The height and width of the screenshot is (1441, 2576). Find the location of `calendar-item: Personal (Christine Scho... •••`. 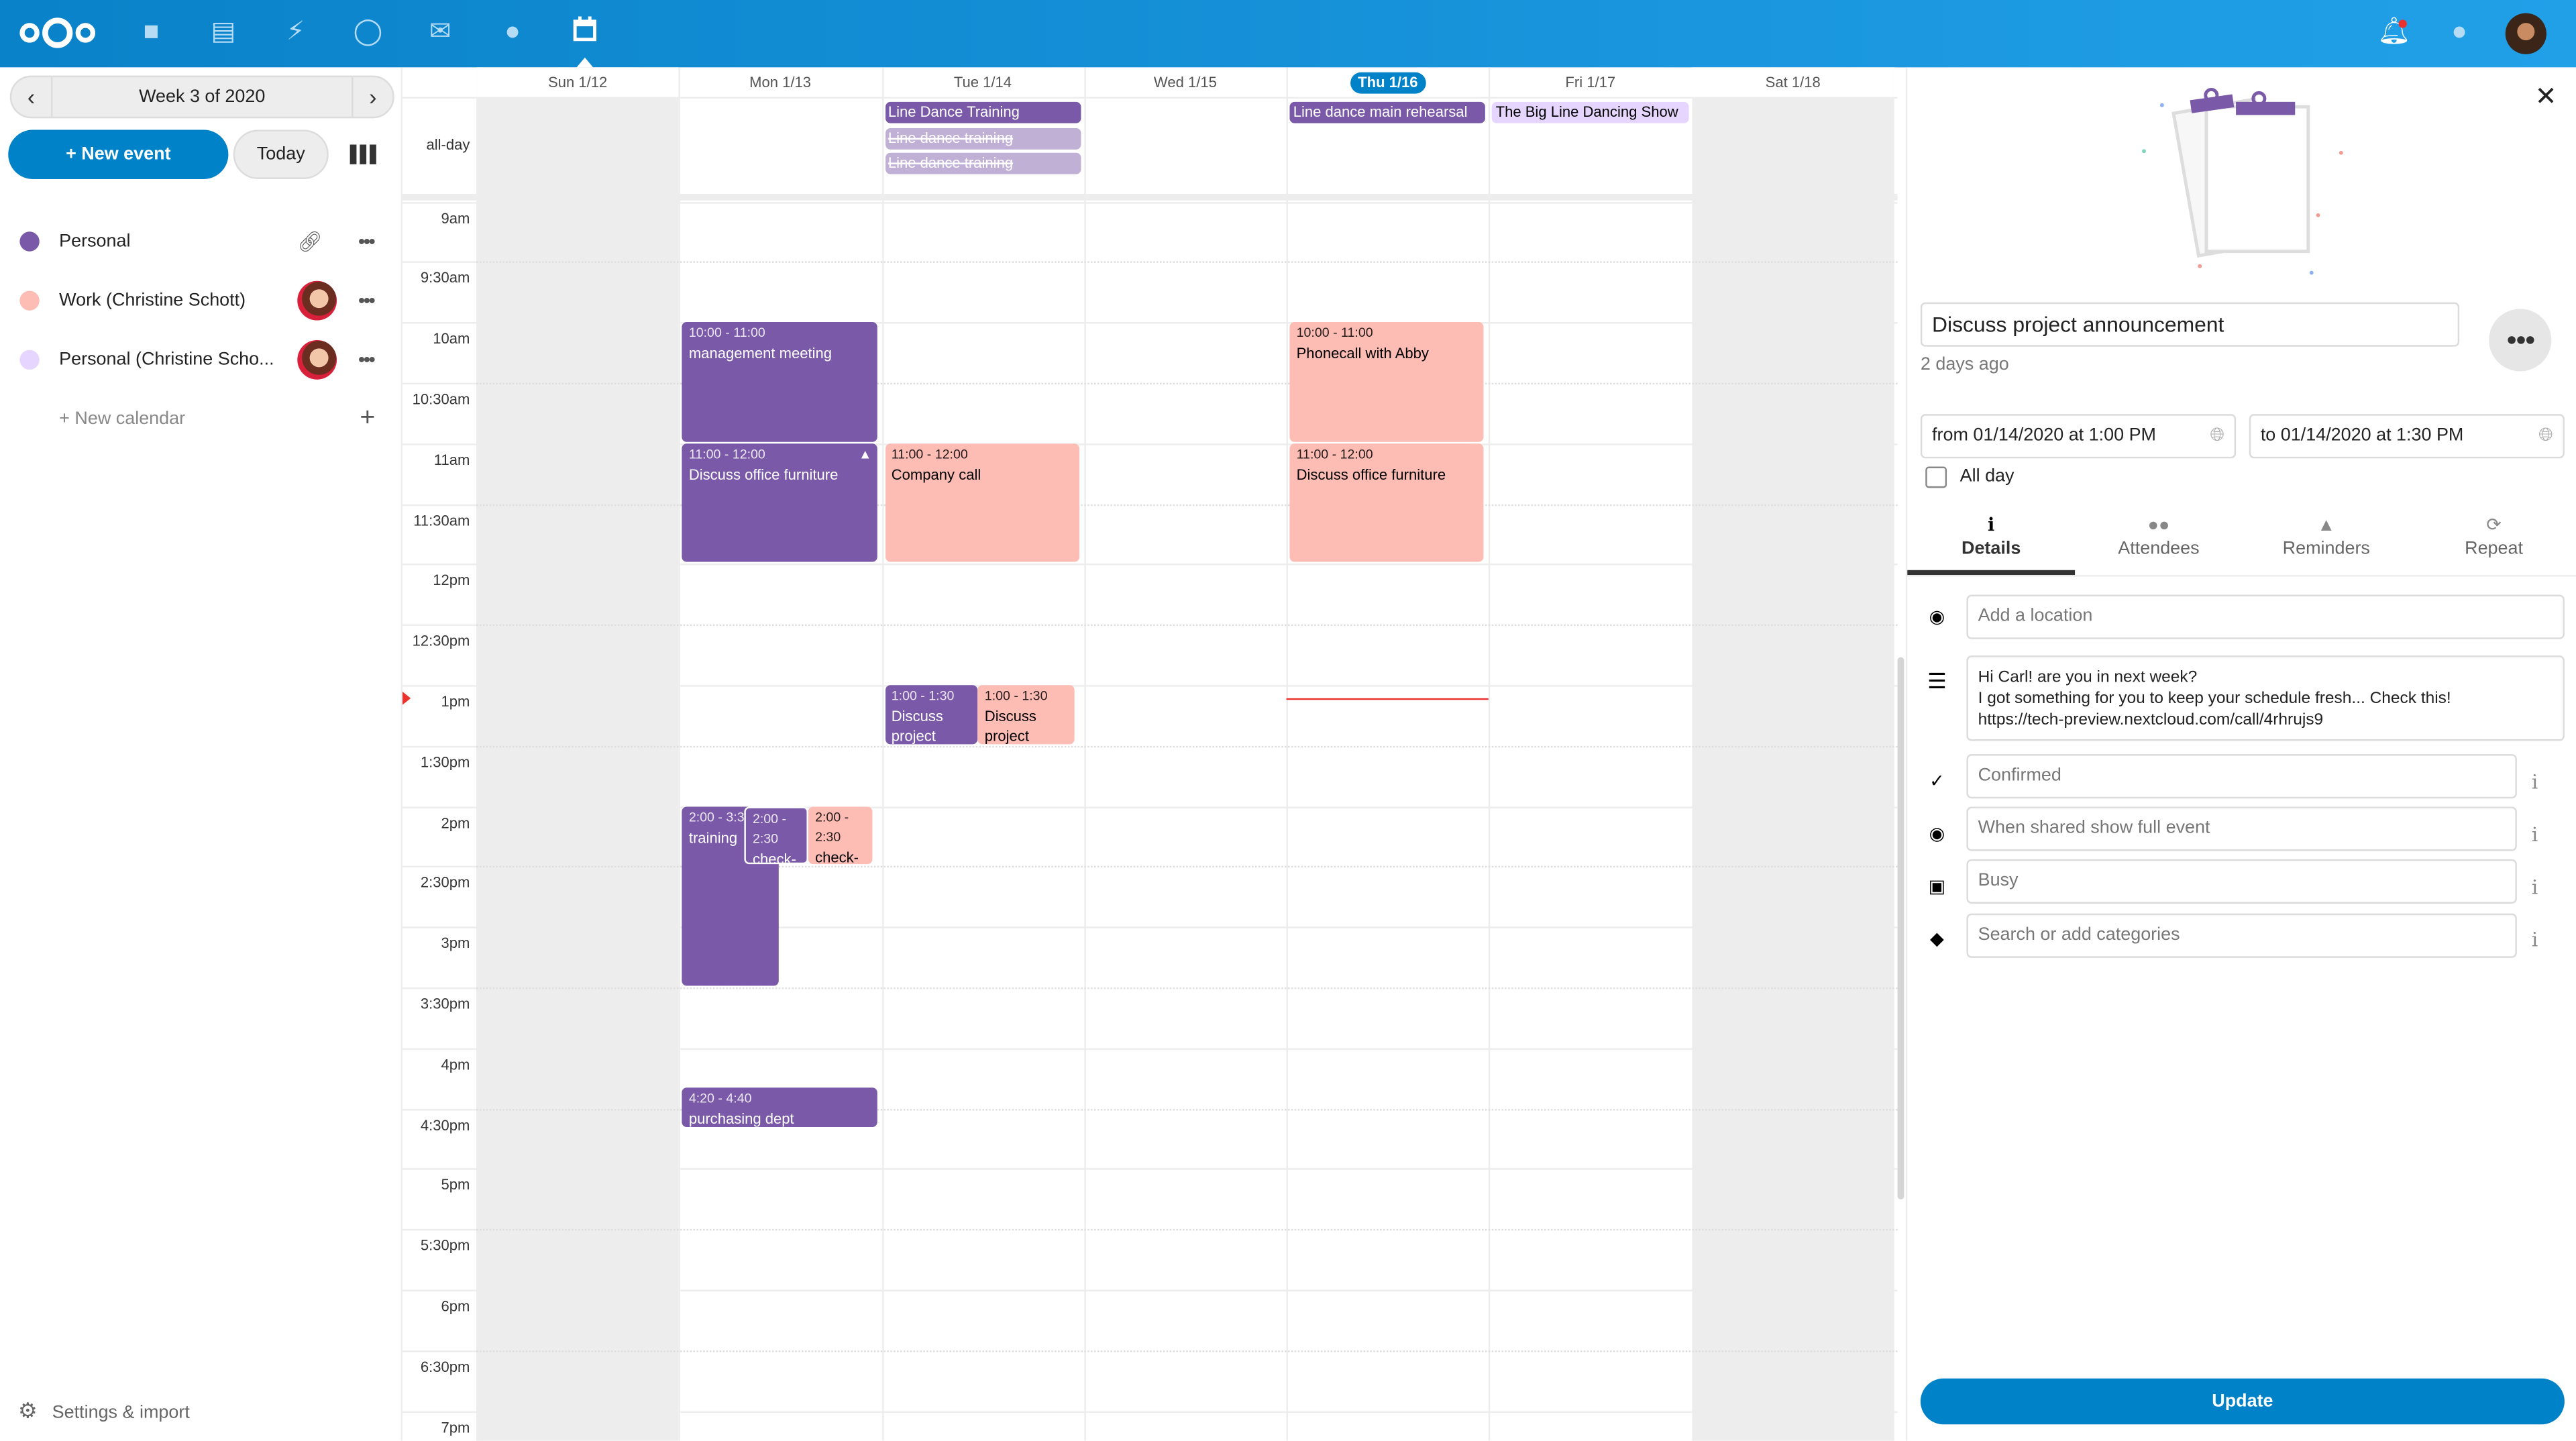

calendar-item: Personal (Christine Scho... ••• is located at coordinates (201, 359).